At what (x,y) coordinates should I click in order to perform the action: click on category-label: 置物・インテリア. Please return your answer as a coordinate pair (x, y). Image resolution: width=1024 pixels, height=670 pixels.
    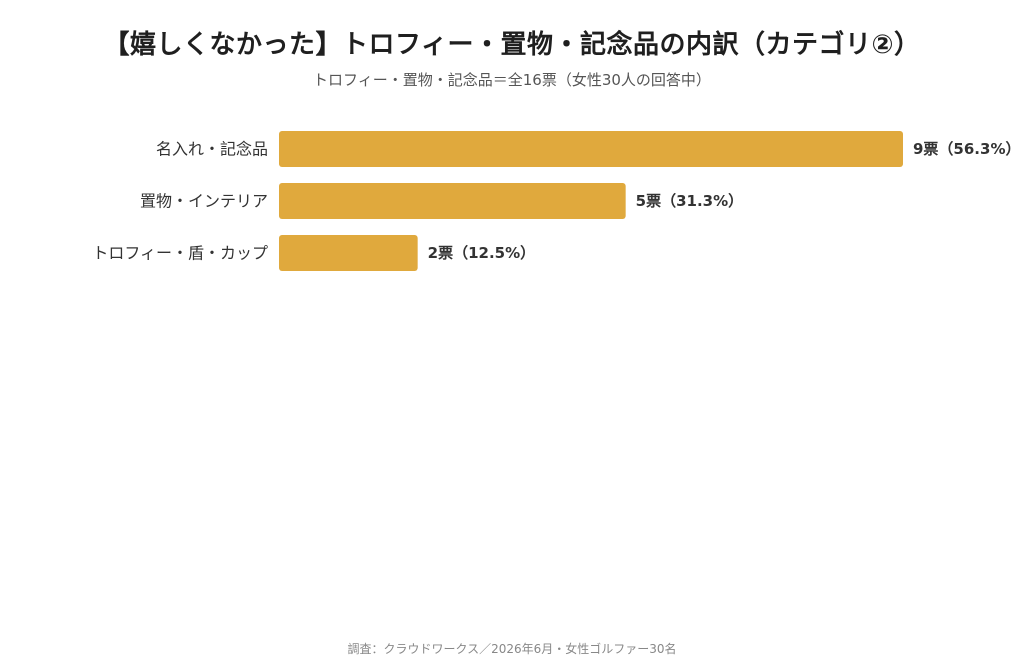
    Looking at the image, I should click on (204, 201).